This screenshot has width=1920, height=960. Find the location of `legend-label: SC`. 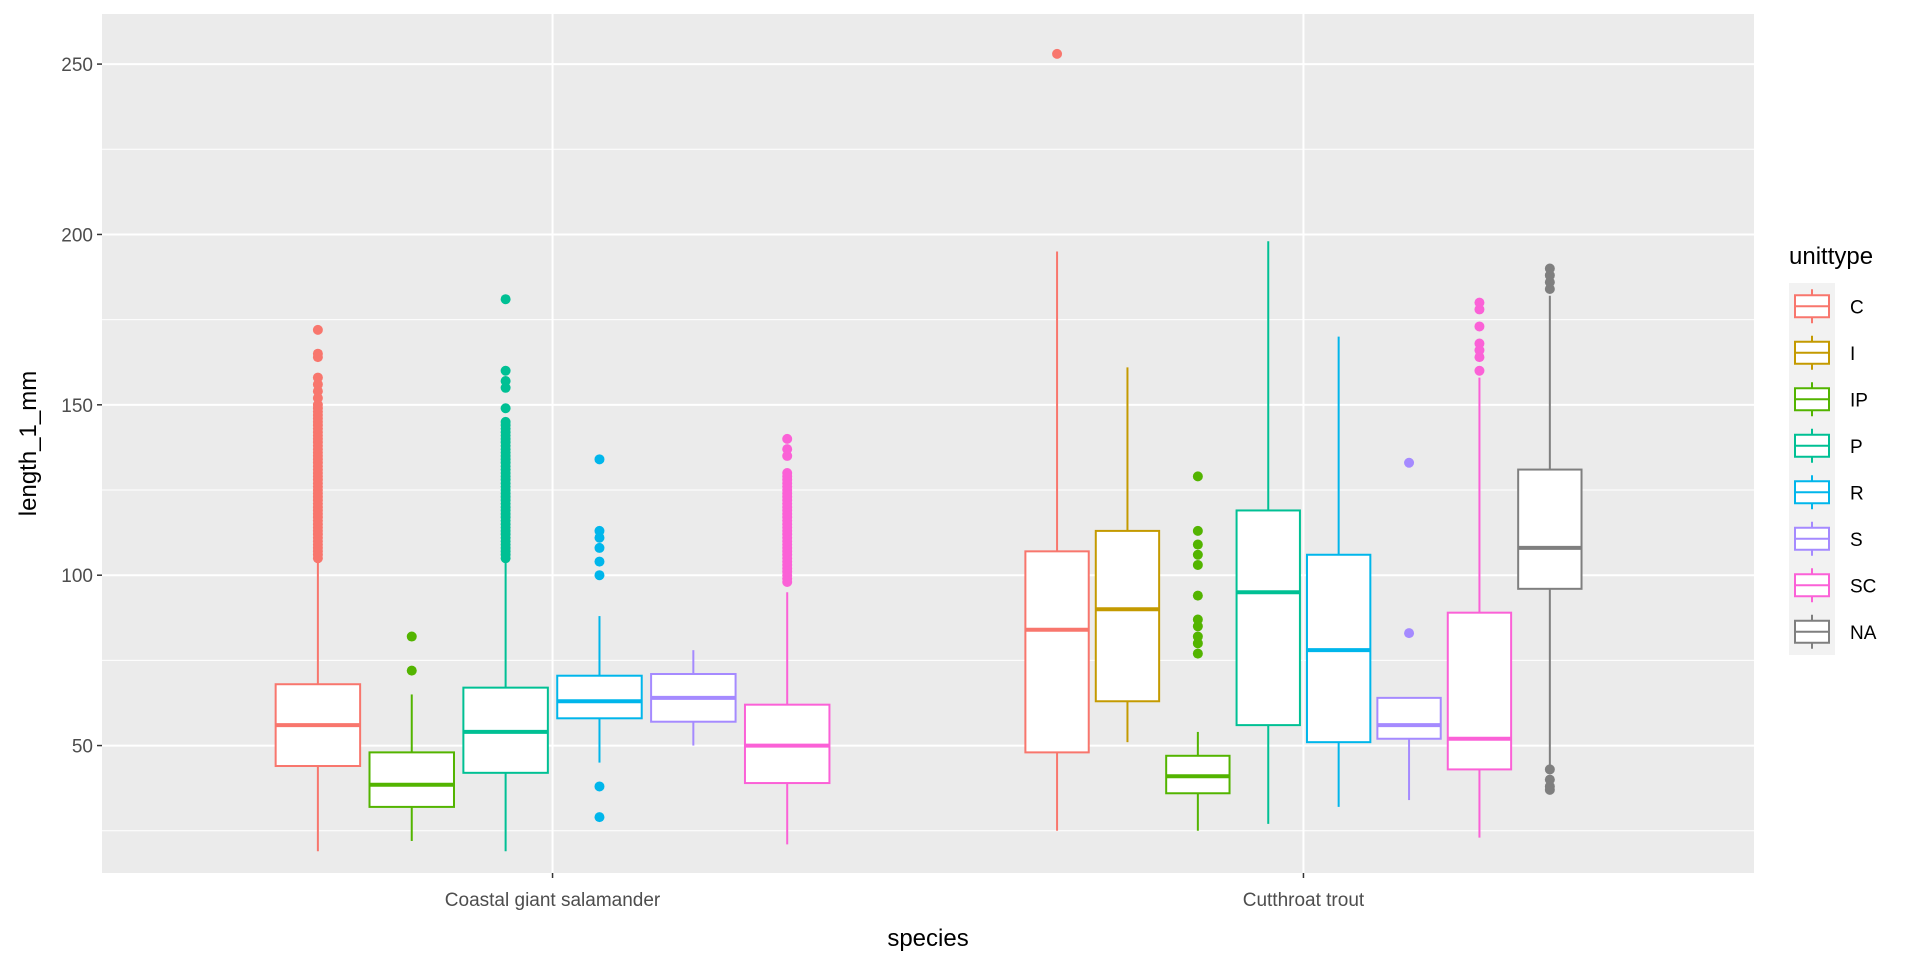

legend-label: SC is located at coordinates (1863, 586).